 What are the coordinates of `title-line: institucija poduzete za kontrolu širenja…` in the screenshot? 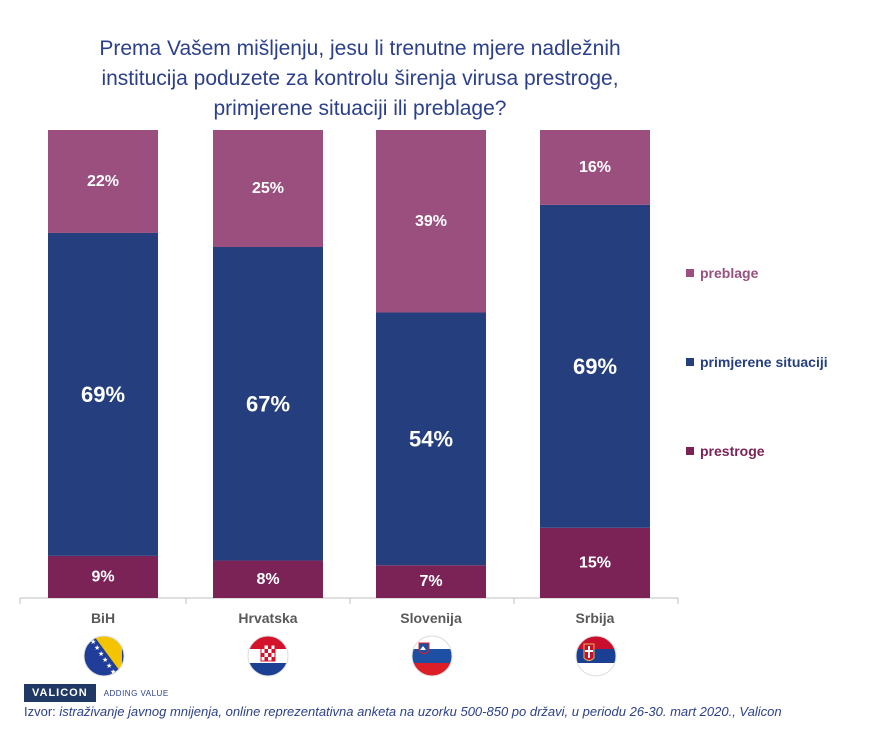 It's located at (360, 78).